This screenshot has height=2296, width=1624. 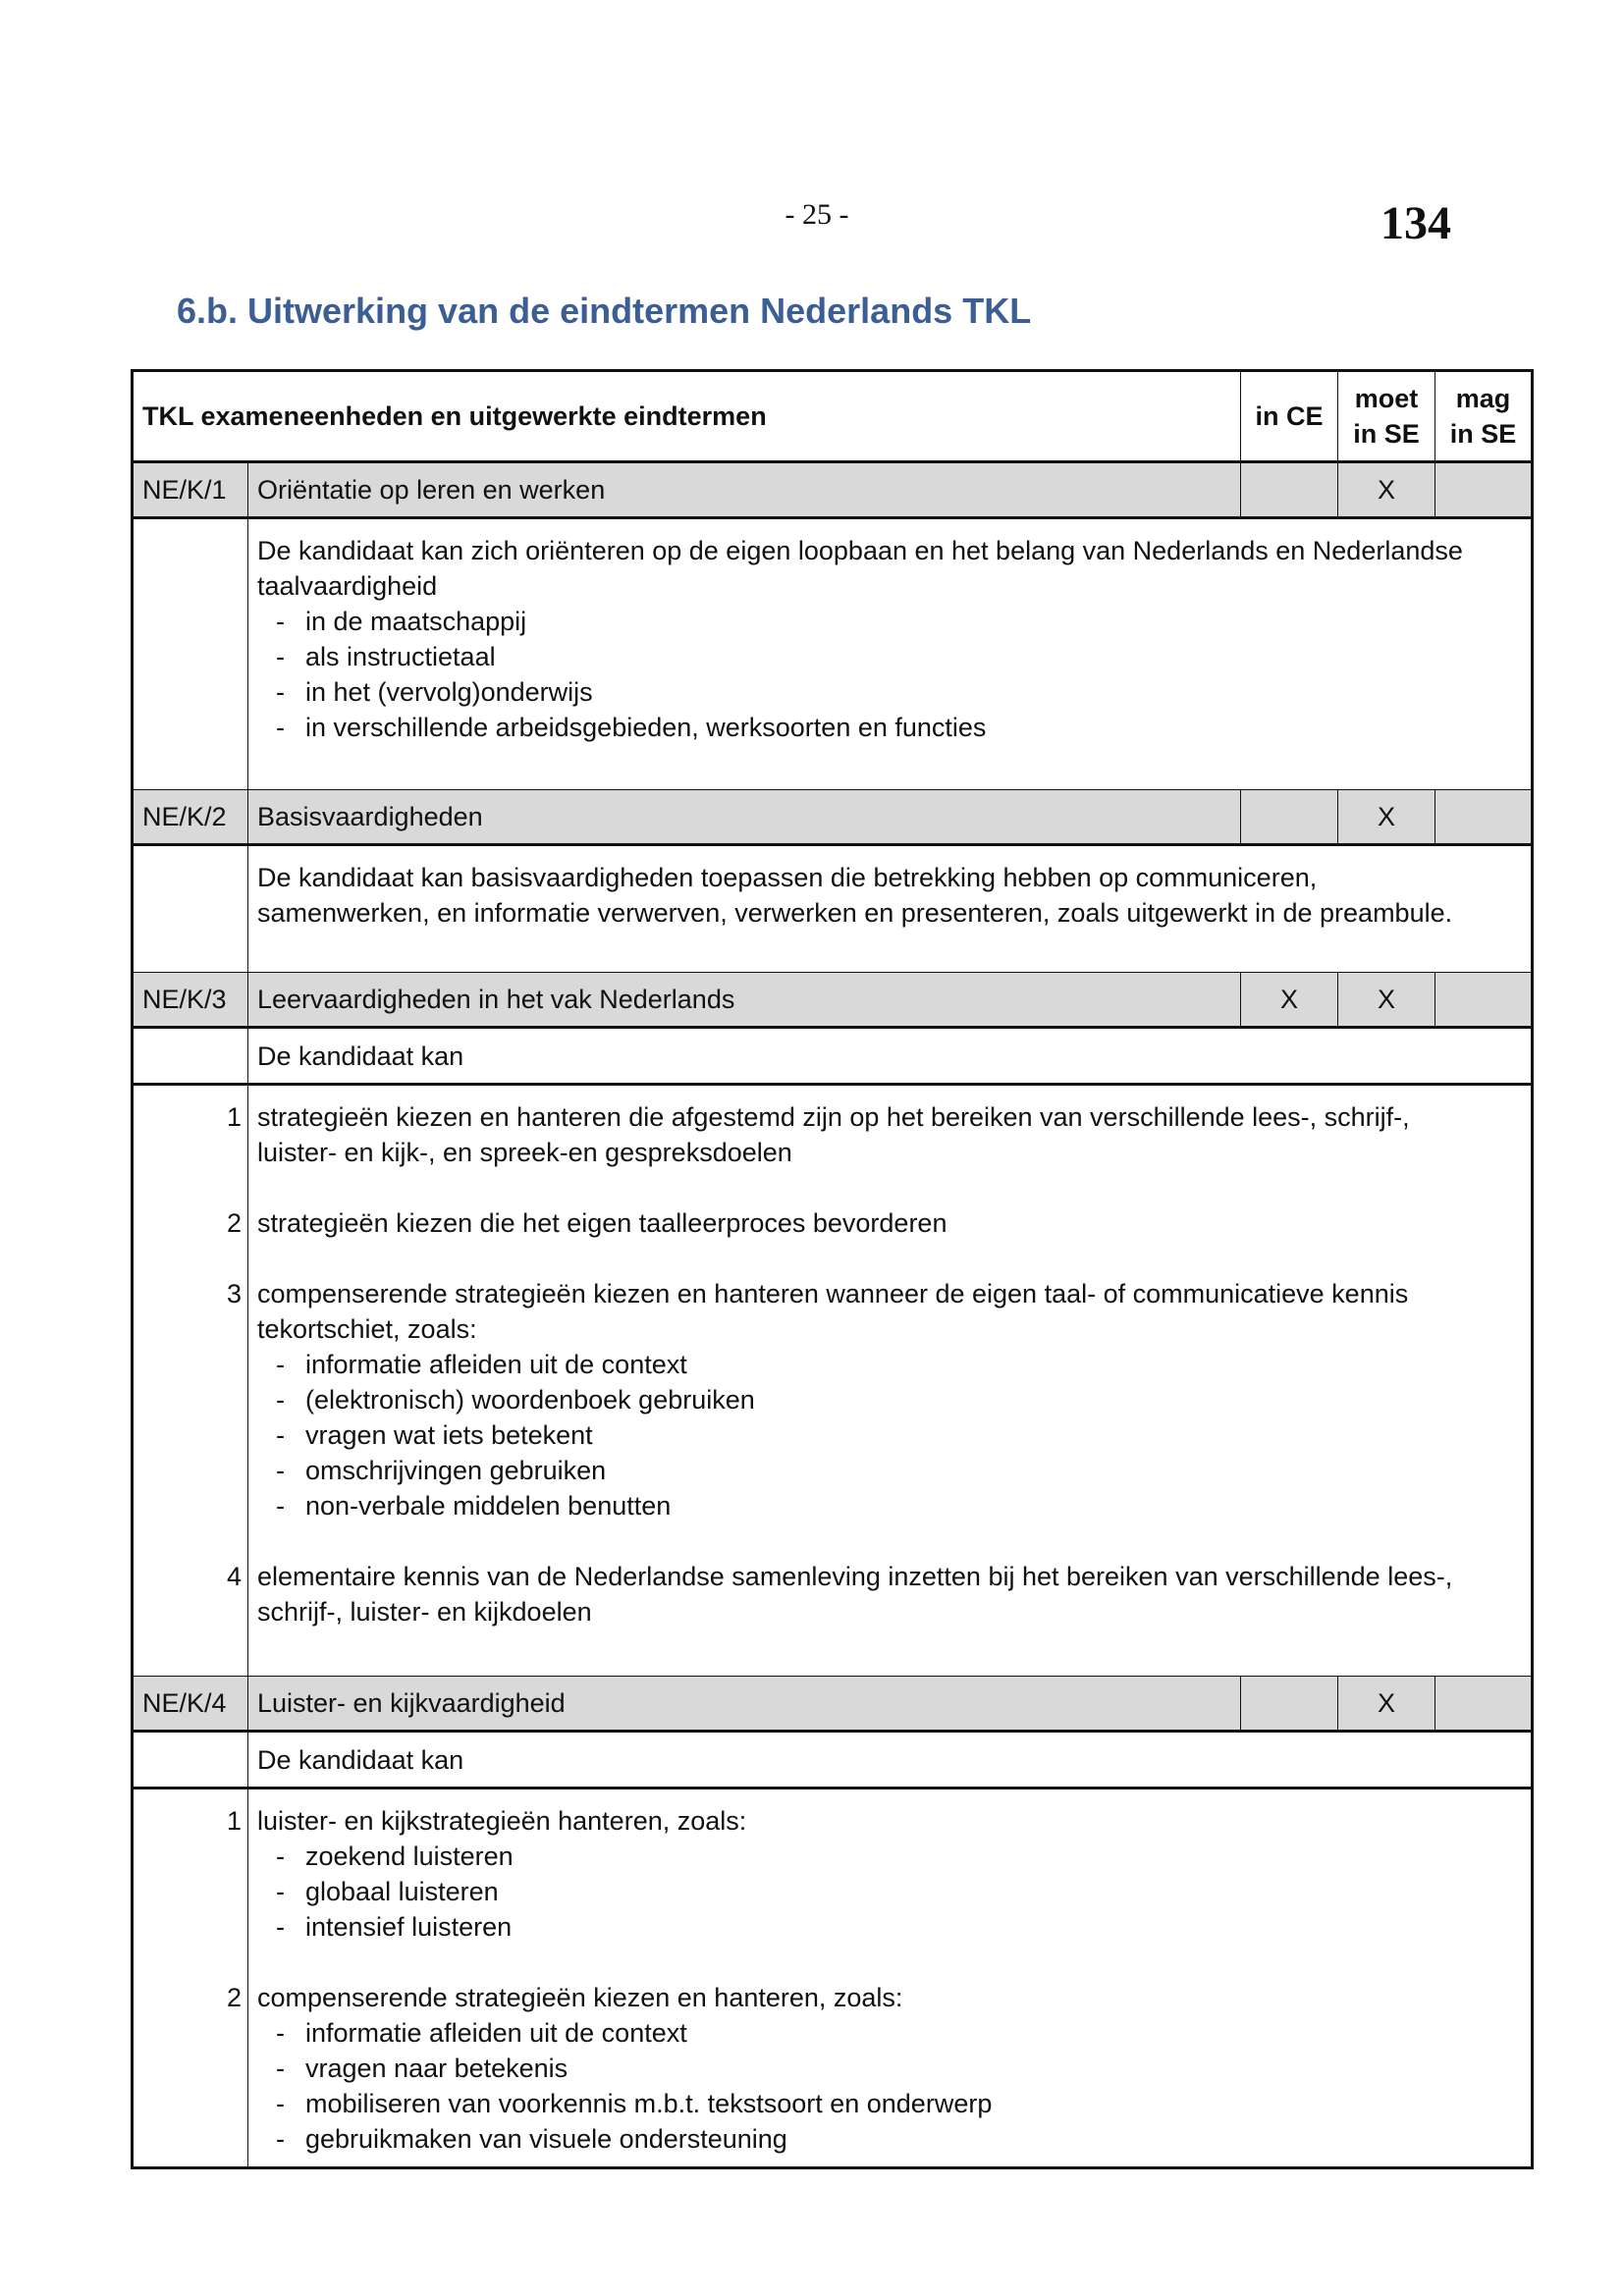 What do you see at coordinates (894, 1399) in the screenshot?
I see `bullet-item: - (elektronisch) woordenboek gebruiken` at bounding box center [894, 1399].